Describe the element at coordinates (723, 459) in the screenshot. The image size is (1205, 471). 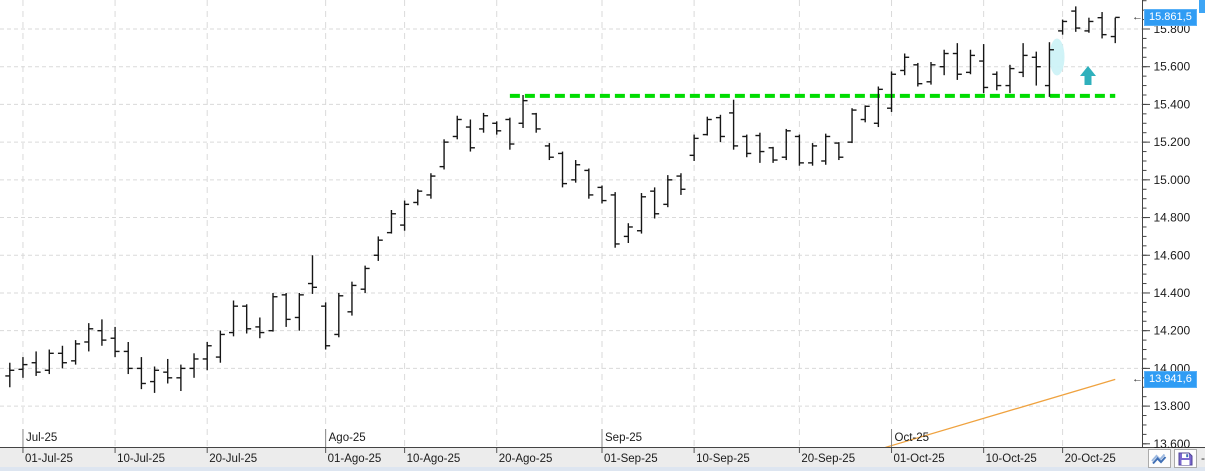
I see `svg-text: 10-Sep-25` at that location.